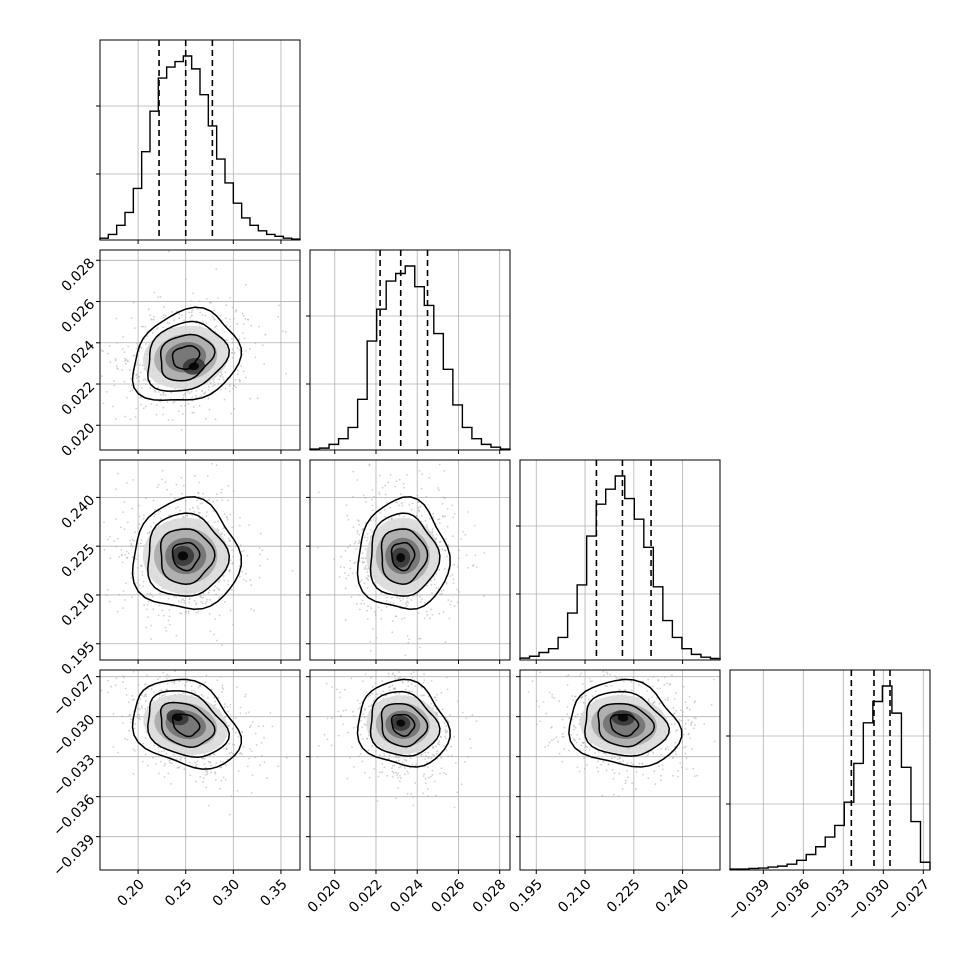 The image size is (970, 970). Describe the element at coordinates (200, 770) in the screenshot. I see `panel-frame` at that location.